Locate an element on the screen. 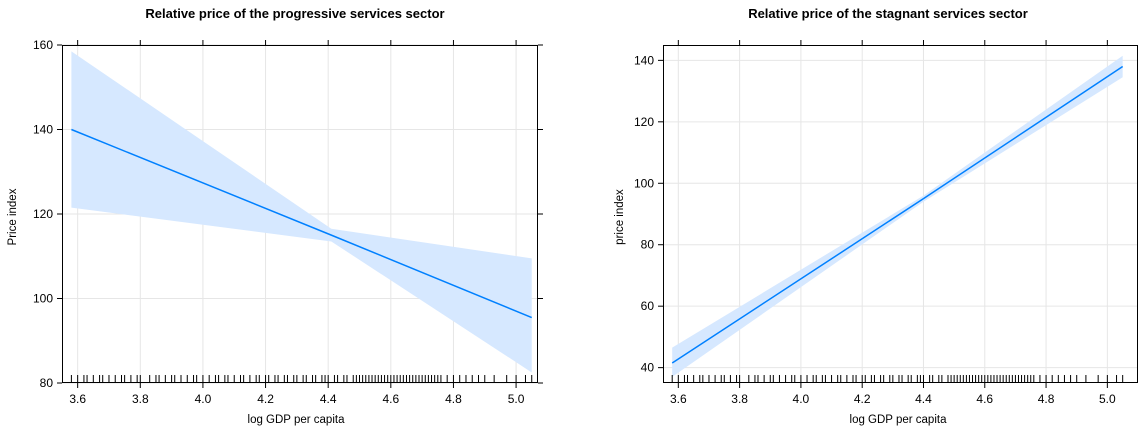 This screenshot has width=1138, height=431. left-x-tick-label: 4.2 is located at coordinates (265, 399).